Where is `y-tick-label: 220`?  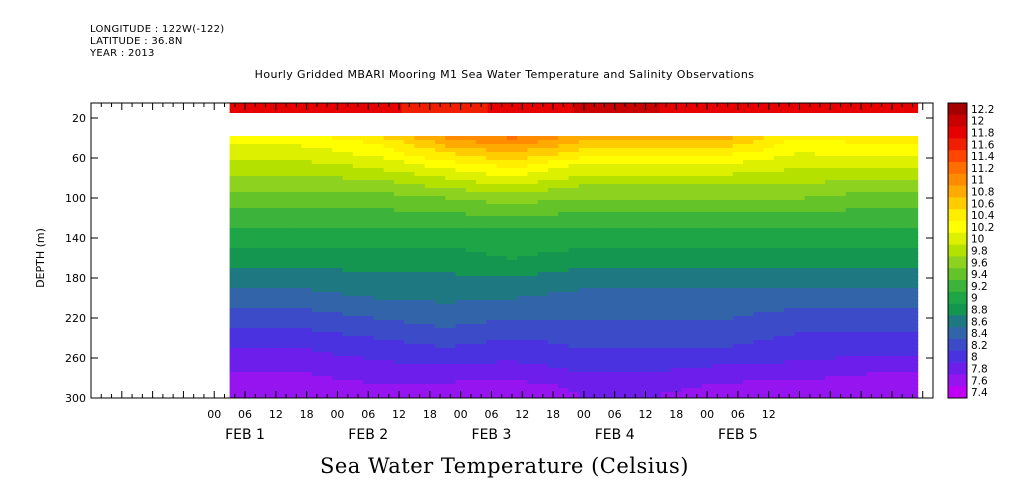
y-tick-label: 220 is located at coordinates (75, 318).